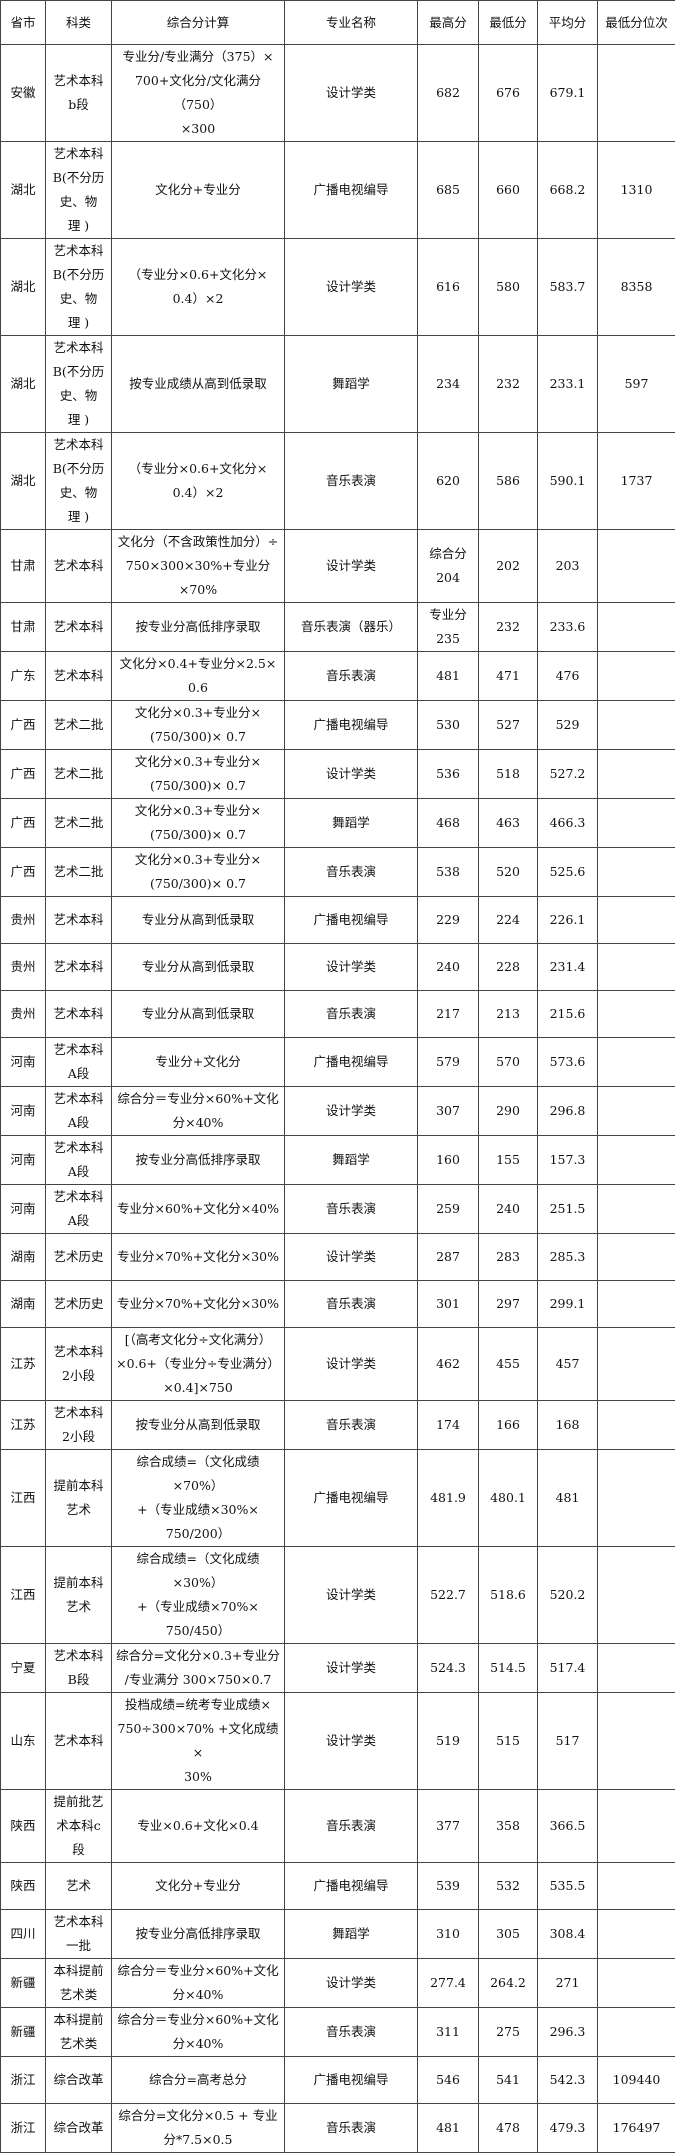  I want to click on cell-category: 提前本科 艺术, so click(79, 1595).